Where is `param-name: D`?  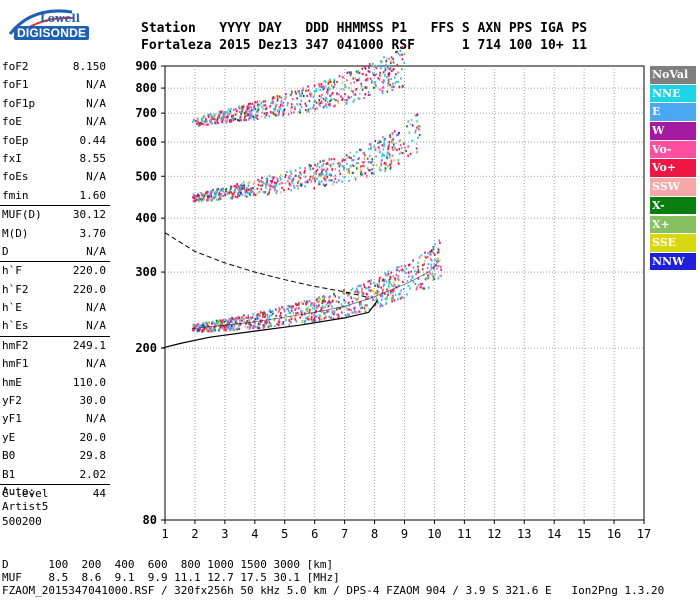 param-name: D is located at coordinates (5, 251).